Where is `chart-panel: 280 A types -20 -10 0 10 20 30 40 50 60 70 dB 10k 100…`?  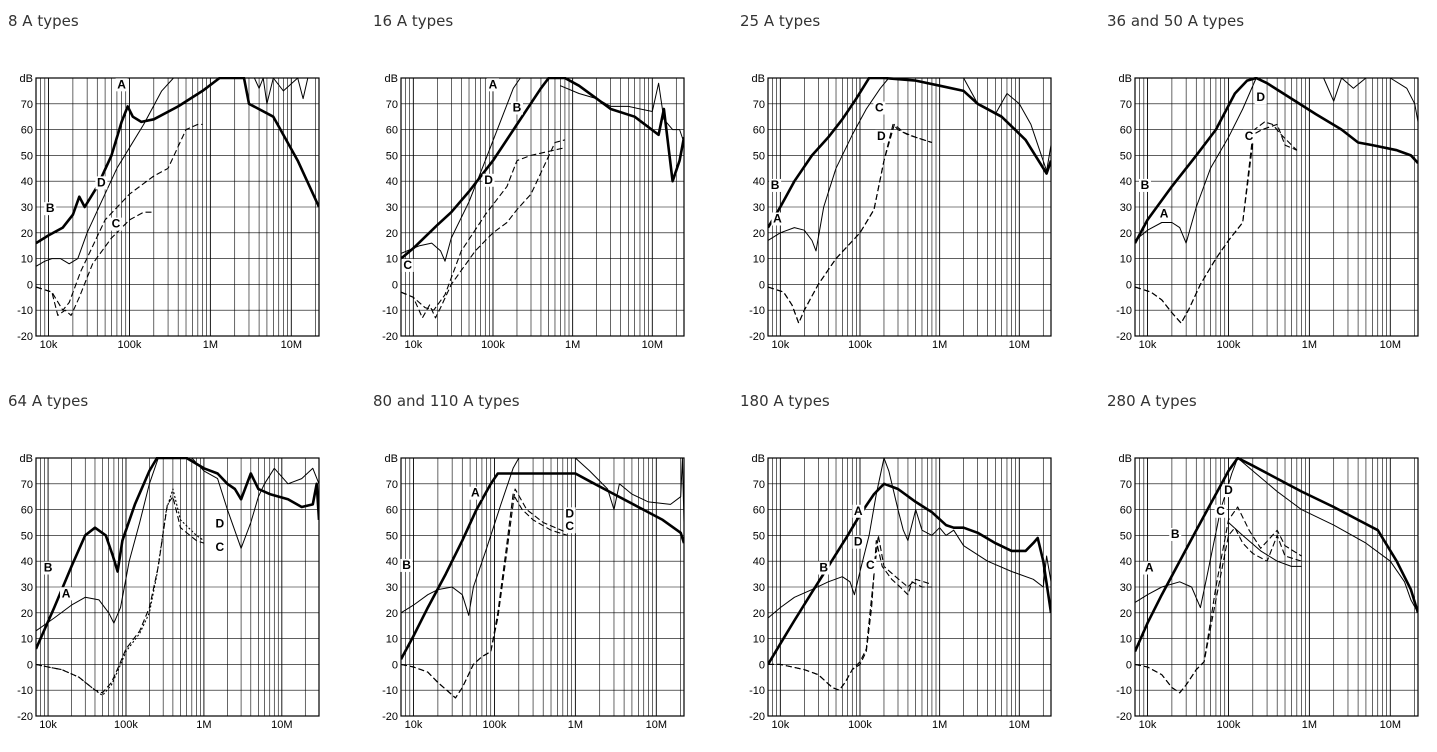
chart-panel: 280 A types -20 -10 0 10 20 30 40 50 60 70 dB 10k 100… is located at coordinates (1272, 572).